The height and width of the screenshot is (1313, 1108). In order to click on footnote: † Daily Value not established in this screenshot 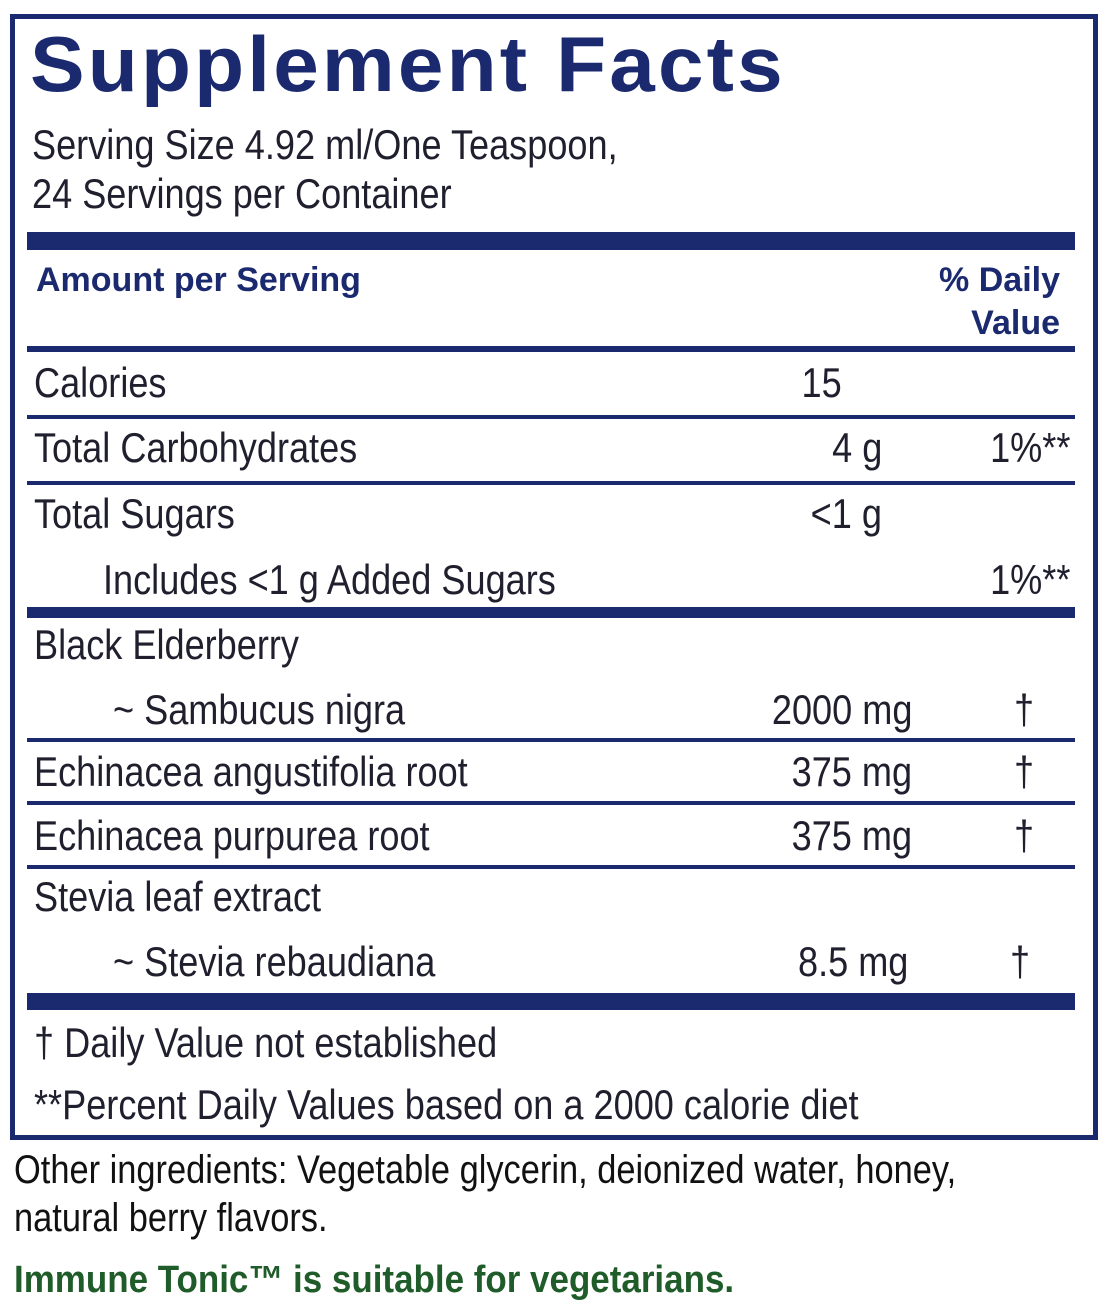, I will do `click(266, 1042)`.